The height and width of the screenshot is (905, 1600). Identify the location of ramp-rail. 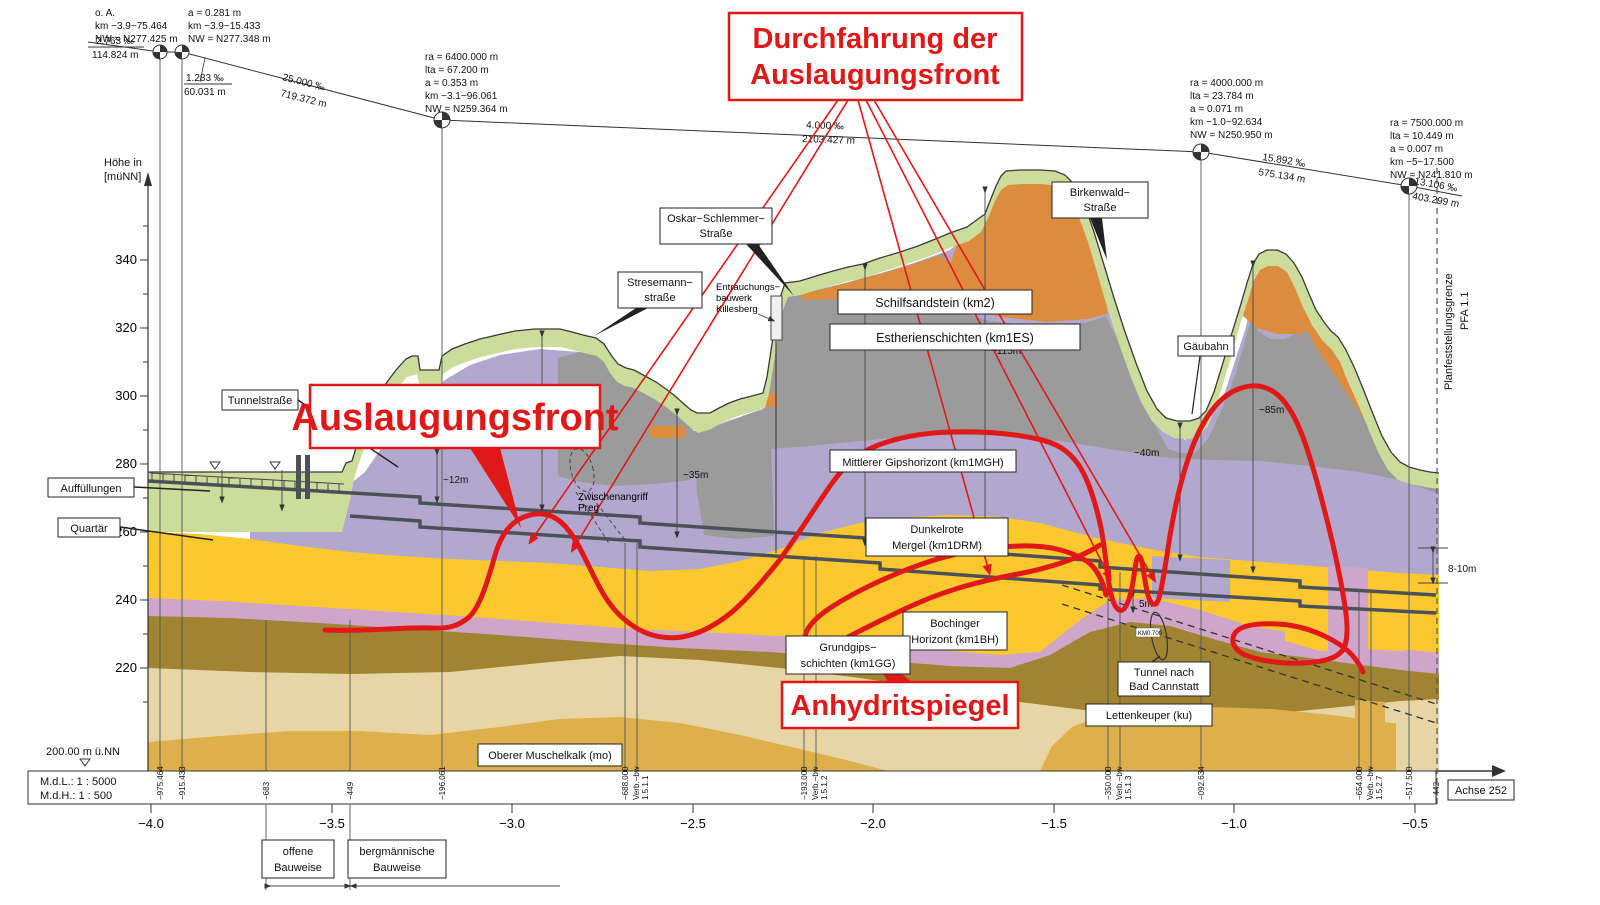
(247, 482).